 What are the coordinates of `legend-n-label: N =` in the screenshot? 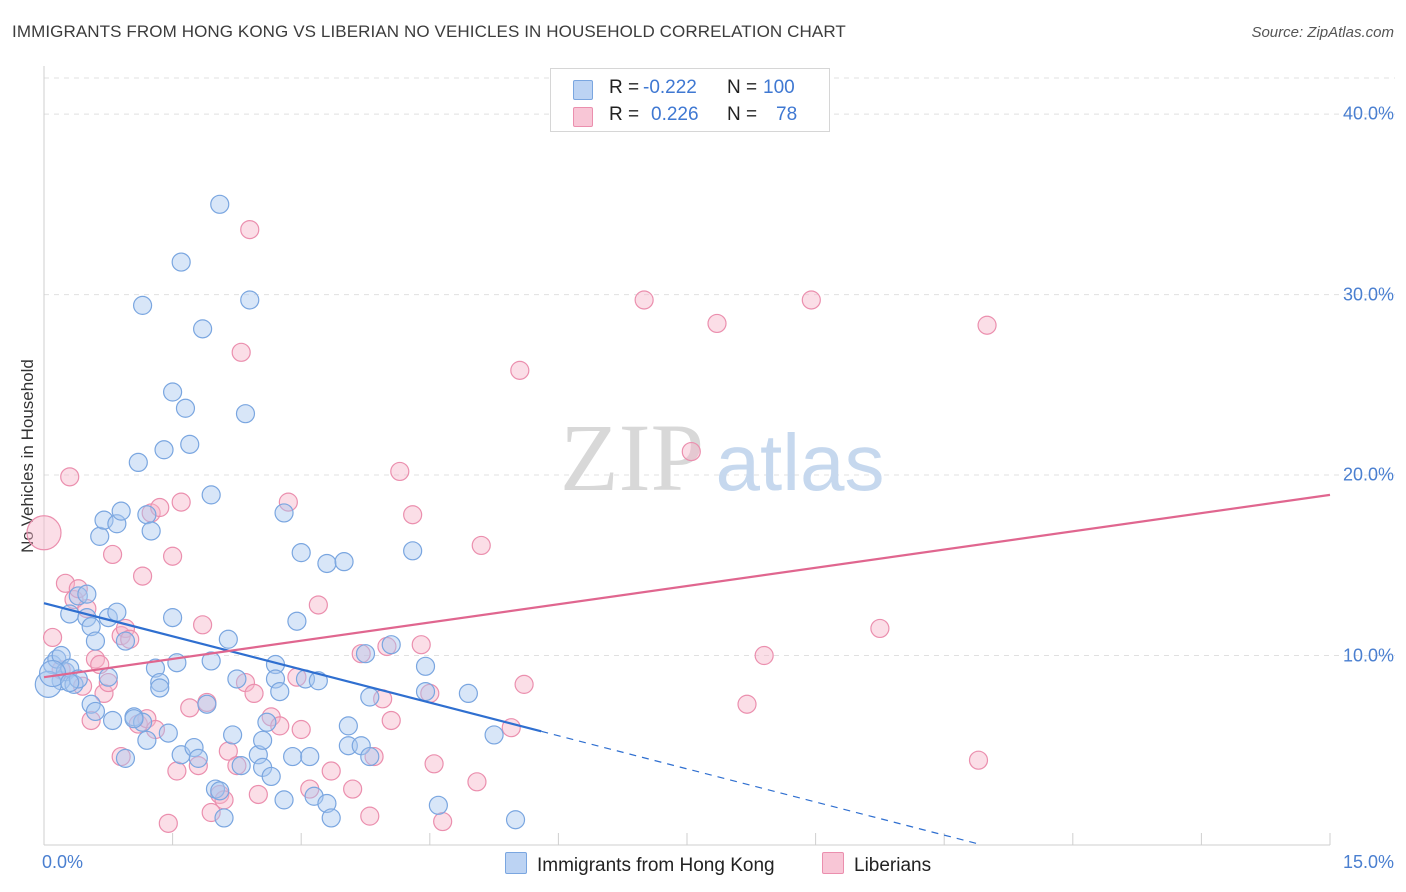 It's located at (742, 87).